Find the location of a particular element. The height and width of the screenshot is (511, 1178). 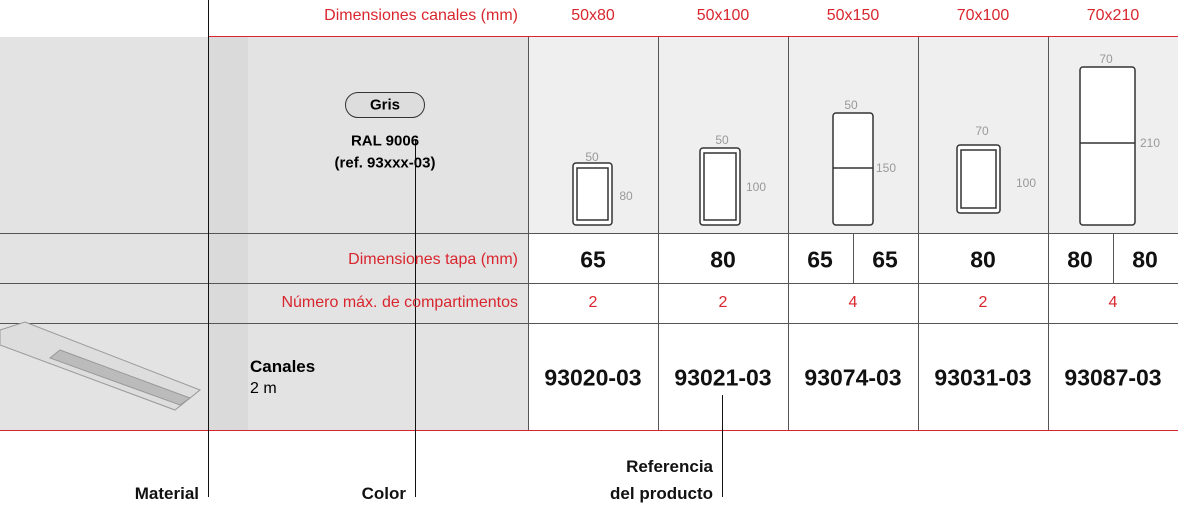

channel-drawings is located at coordinates (854, 146).